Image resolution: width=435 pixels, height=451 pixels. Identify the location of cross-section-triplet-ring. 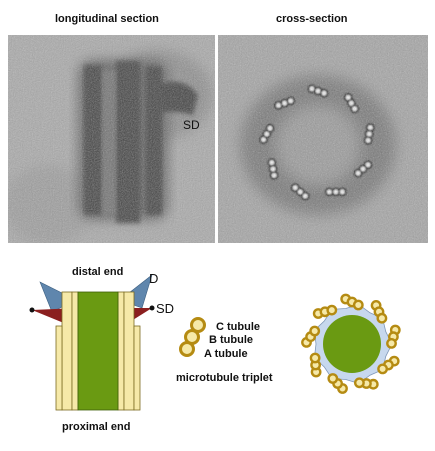
(351, 343).